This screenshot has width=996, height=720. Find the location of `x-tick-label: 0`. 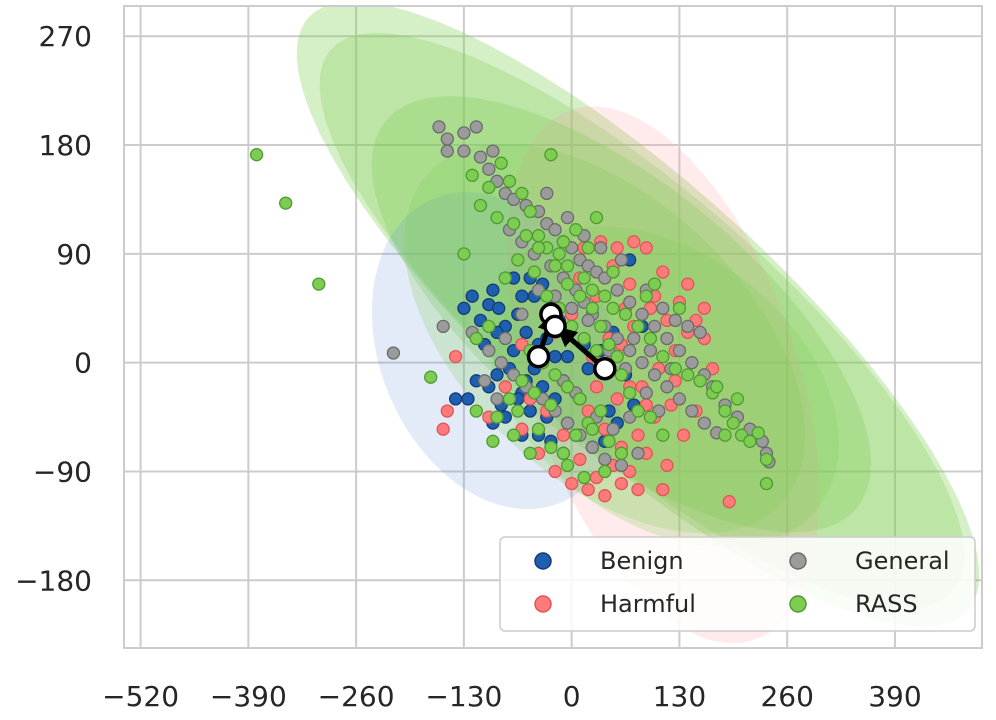

x-tick-label: 0 is located at coordinates (572, 696).